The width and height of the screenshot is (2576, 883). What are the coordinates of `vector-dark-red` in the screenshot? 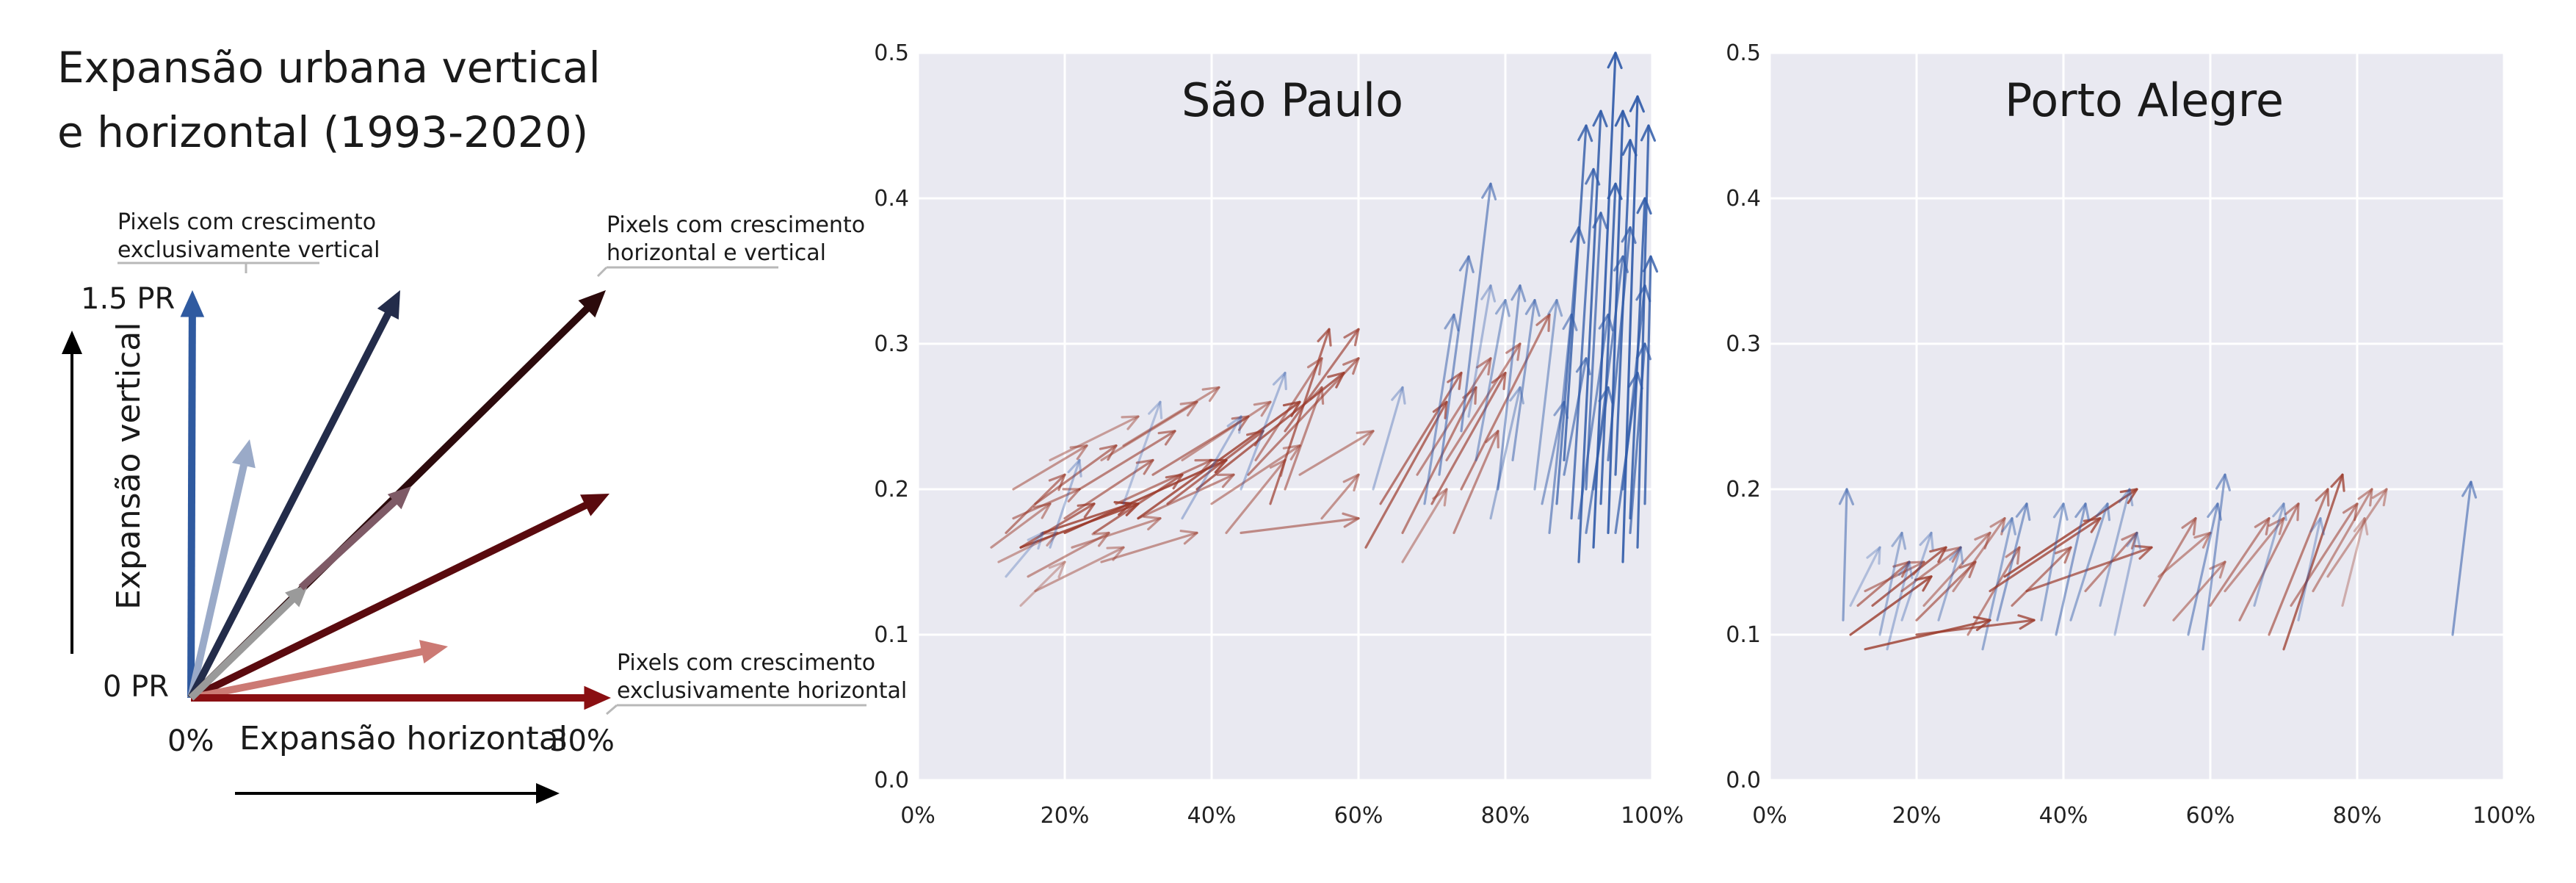 It's located at (399, 598).